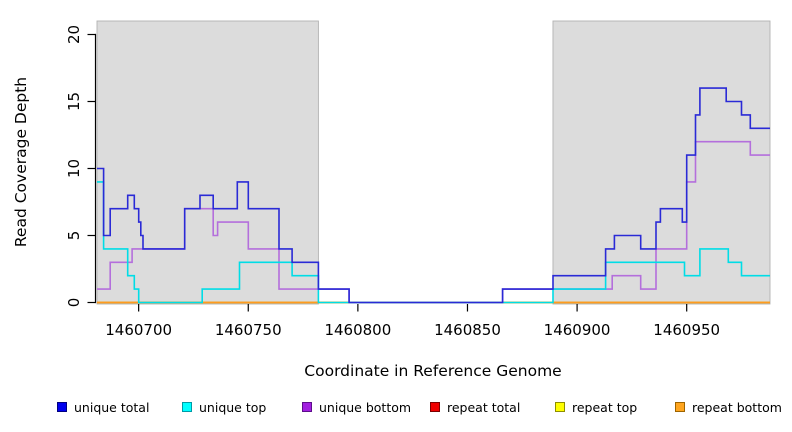  I want to click on legend-item-repeat-bottom: repeat bottom, so click(728, 407).